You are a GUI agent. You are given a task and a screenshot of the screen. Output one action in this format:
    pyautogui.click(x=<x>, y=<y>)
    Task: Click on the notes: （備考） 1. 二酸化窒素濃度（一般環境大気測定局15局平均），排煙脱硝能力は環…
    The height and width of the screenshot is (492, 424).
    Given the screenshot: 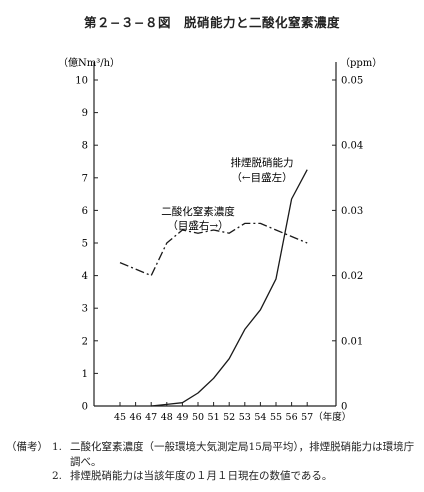 What is the action you would take?
    pyautogui.click(x=212, y=462)
    